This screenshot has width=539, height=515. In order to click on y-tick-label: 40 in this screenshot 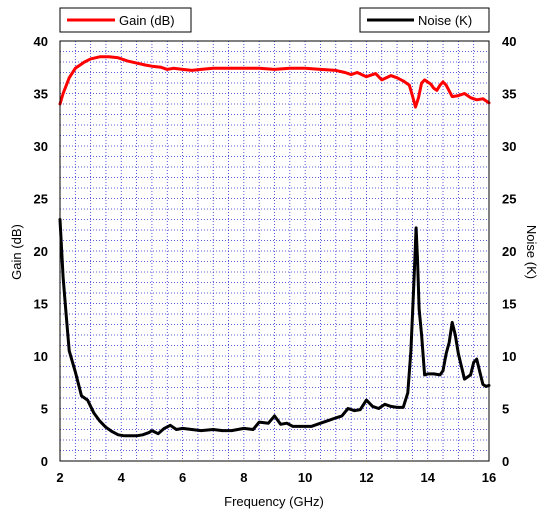, I will do `click(41, 41)`.